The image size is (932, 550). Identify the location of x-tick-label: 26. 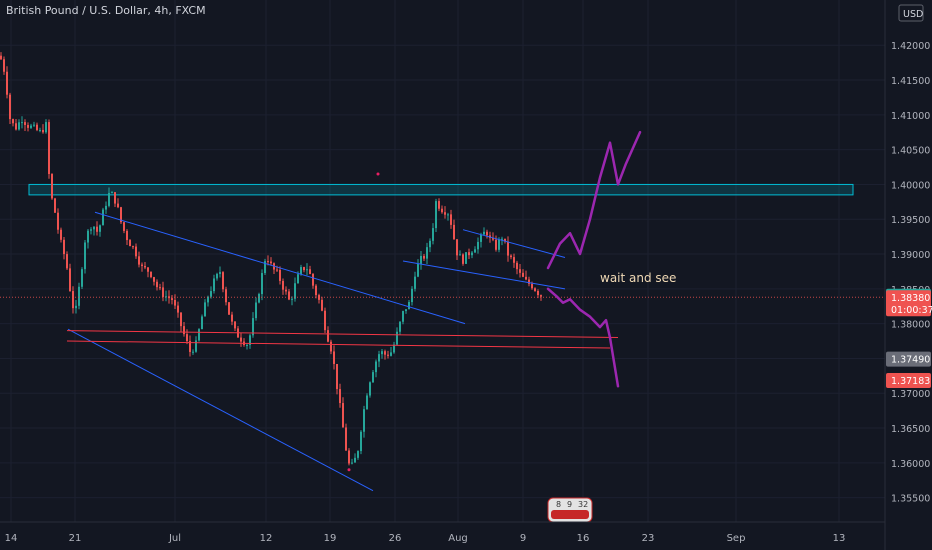
(395, 538).